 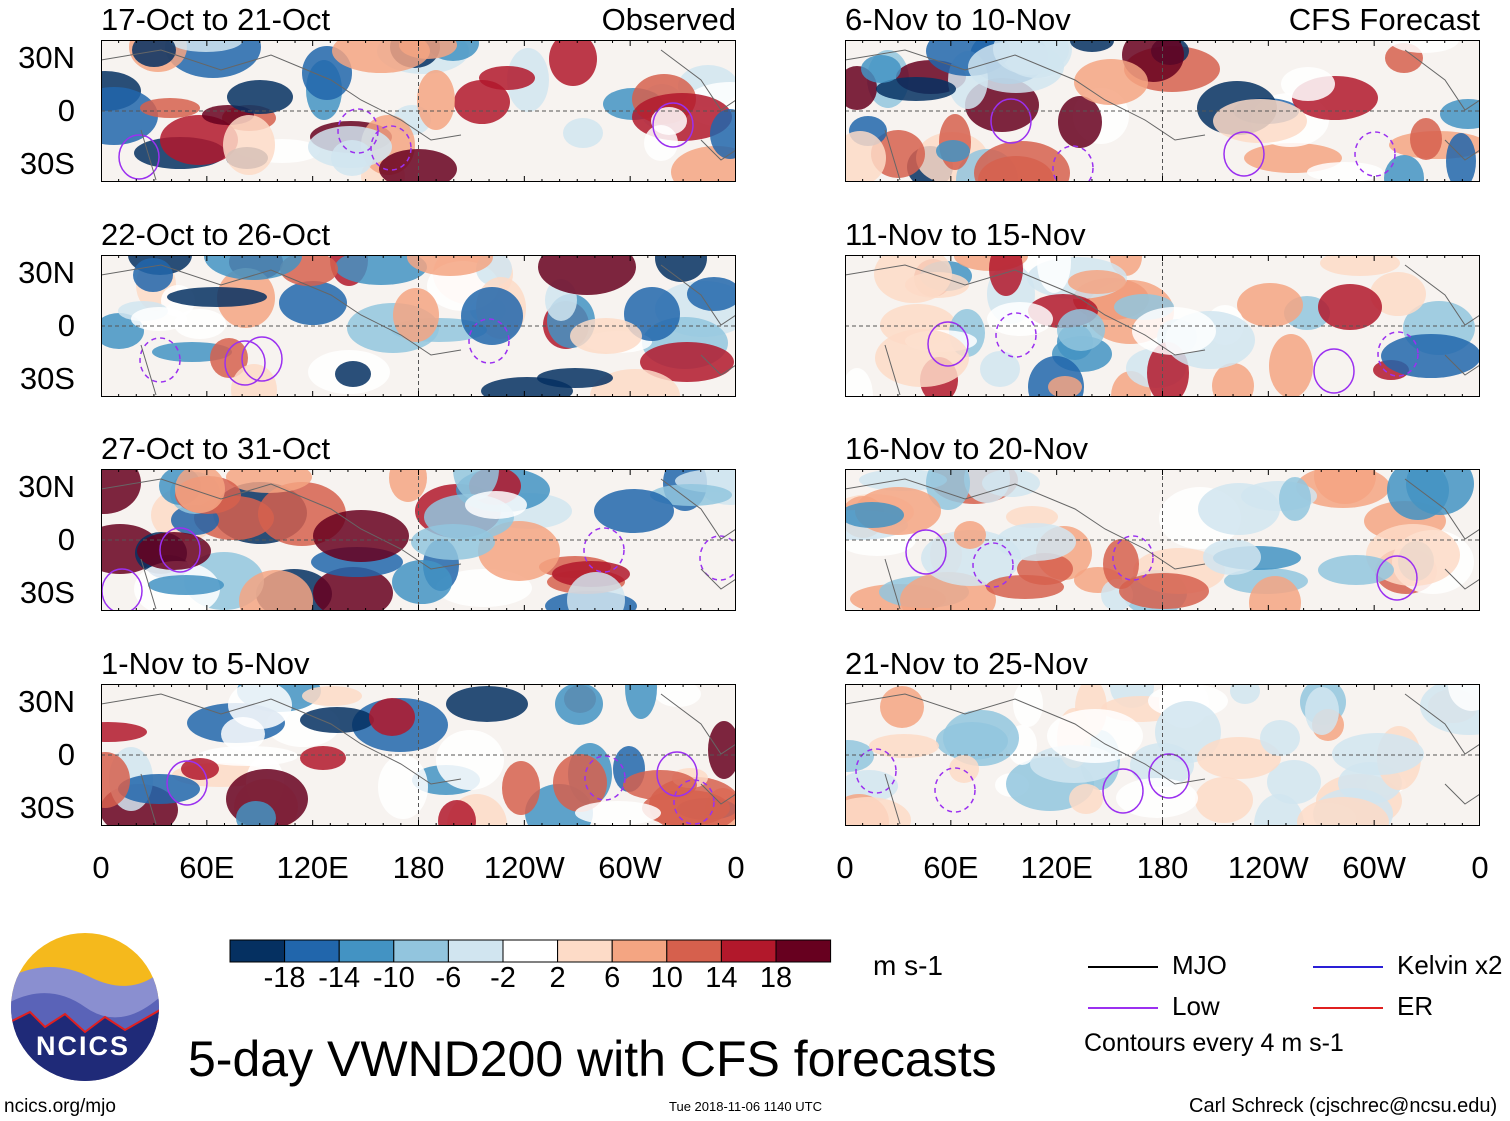 I want to click on colorbar-label: 6, so click(x=612, y=978).